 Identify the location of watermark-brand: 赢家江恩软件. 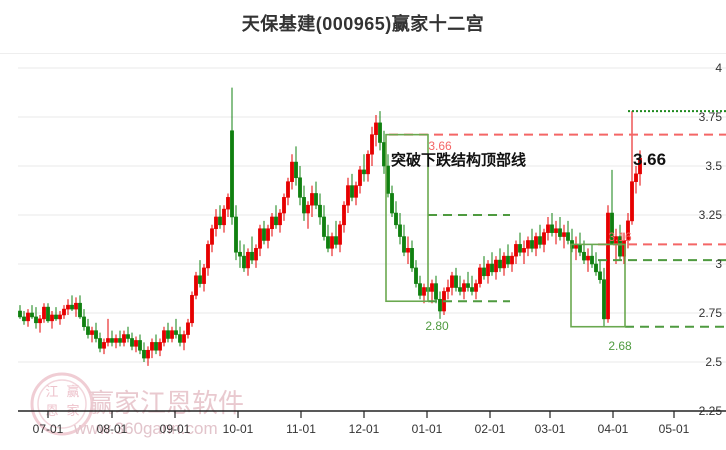
(166, 403).